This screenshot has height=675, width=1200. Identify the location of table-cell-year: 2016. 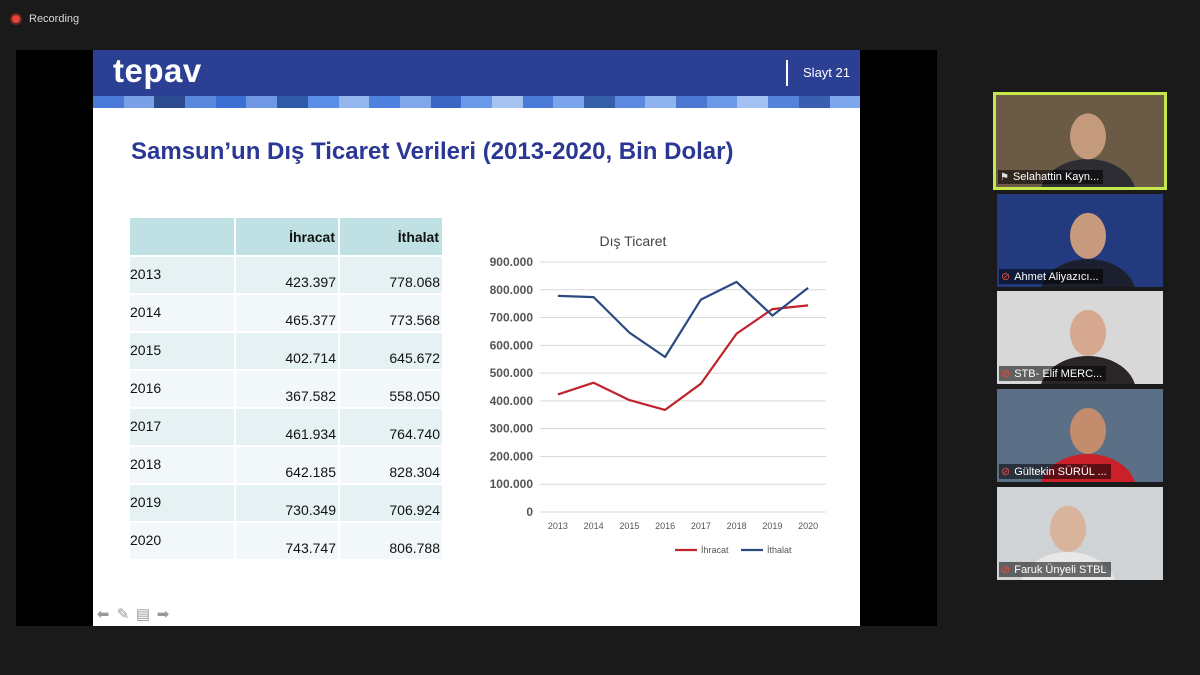
(183, 389).